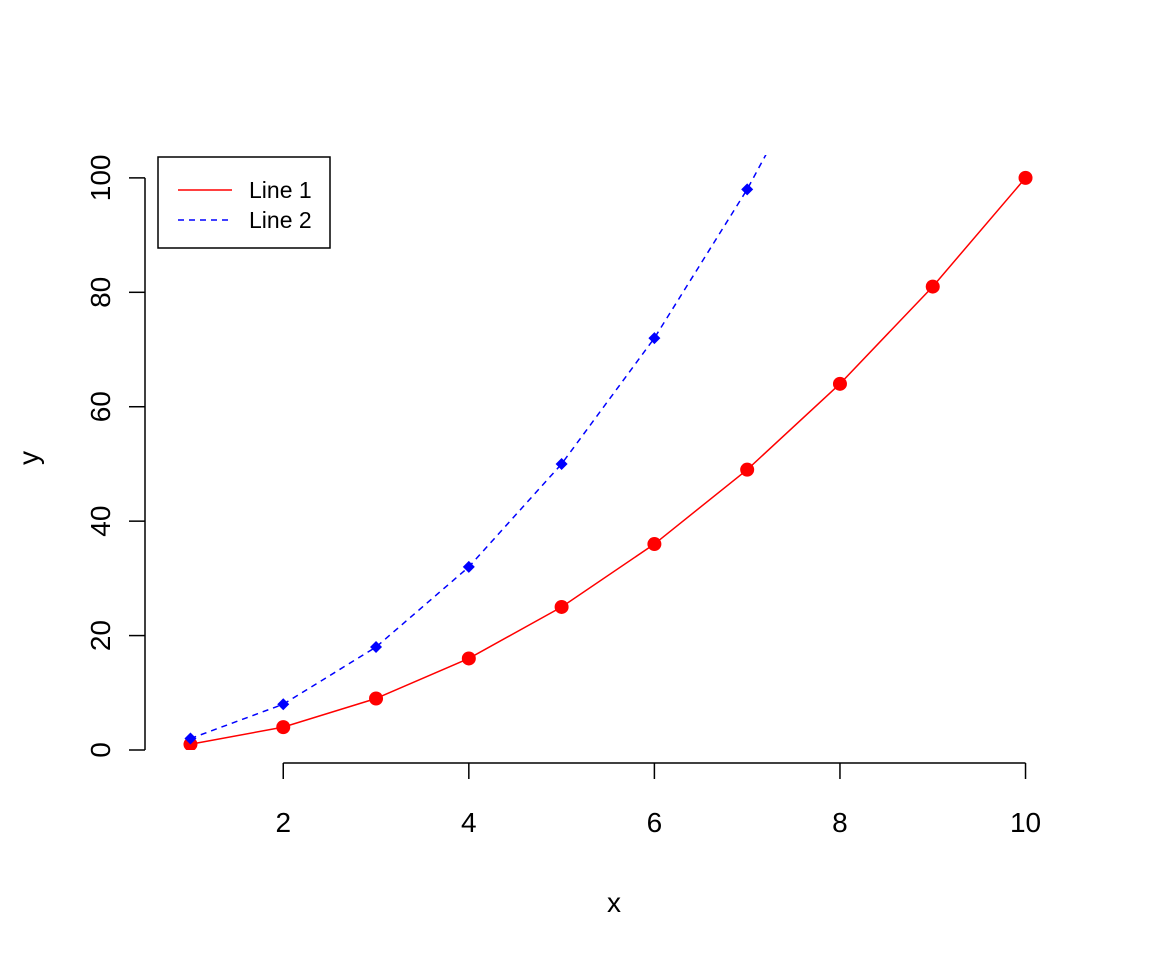  Describe the element at coordinates (100, 406) in the screenshot. I see `y-tick-label: 60` at that location.